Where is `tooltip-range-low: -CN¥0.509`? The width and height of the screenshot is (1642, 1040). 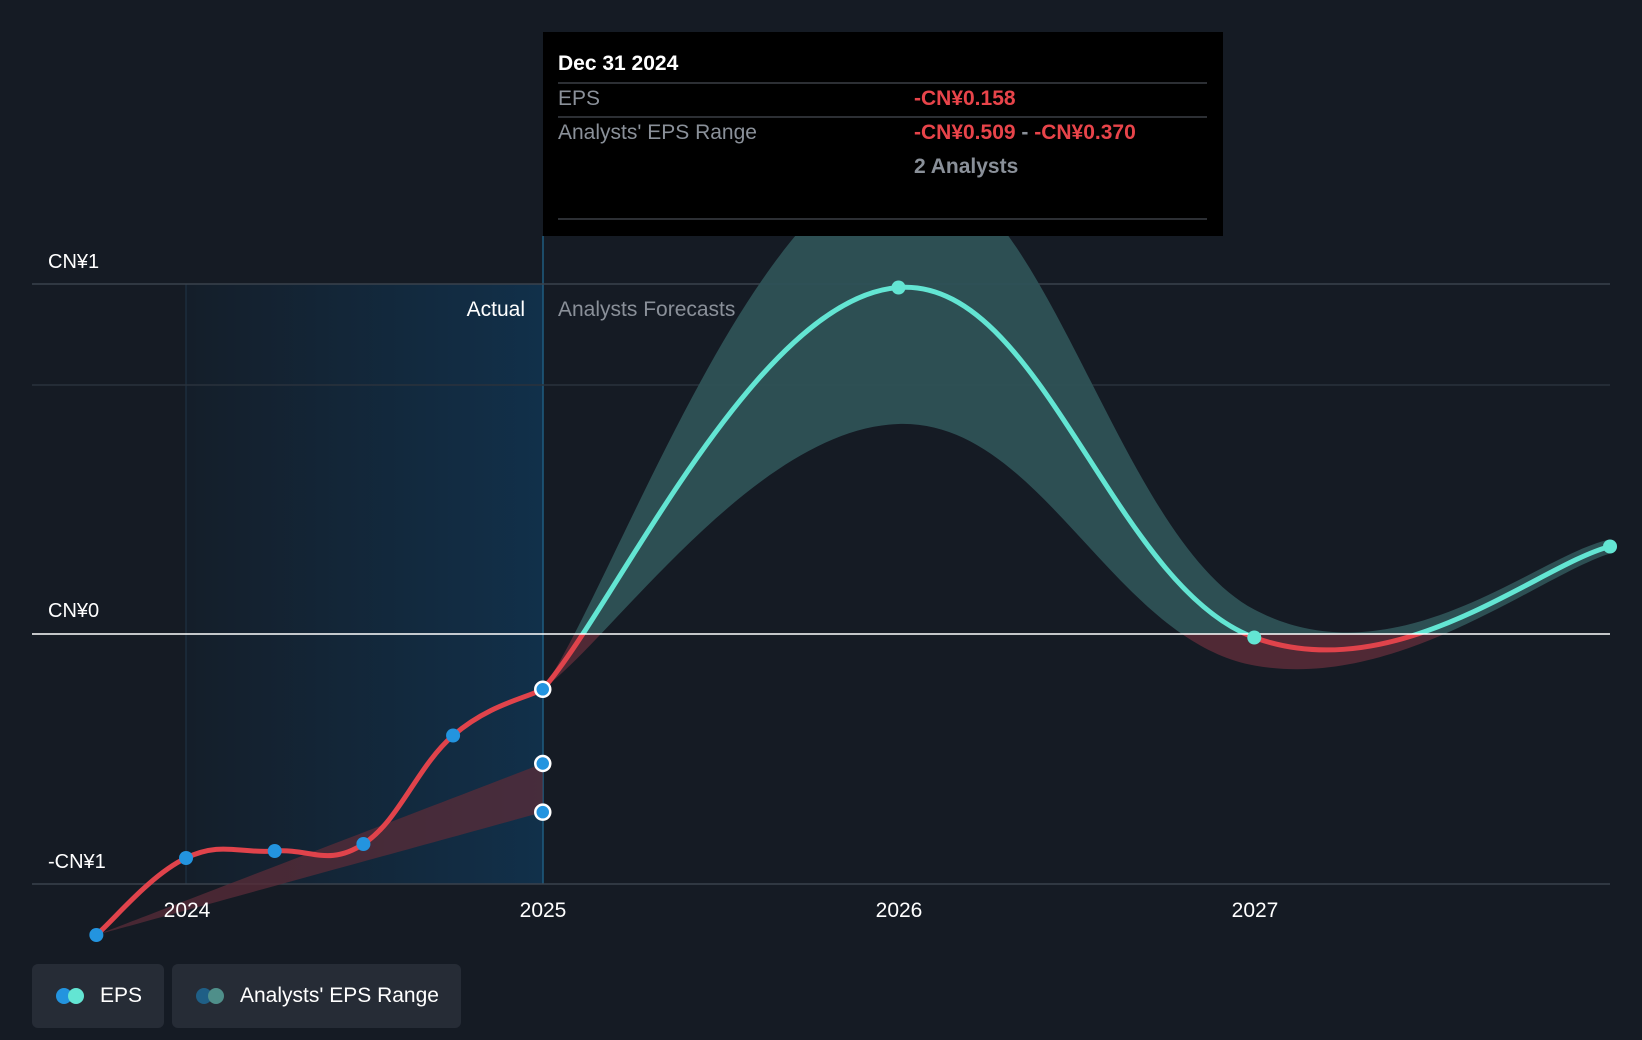
tooltip-range-low: -CN¥0.509 is located at coordinates (965, 132).